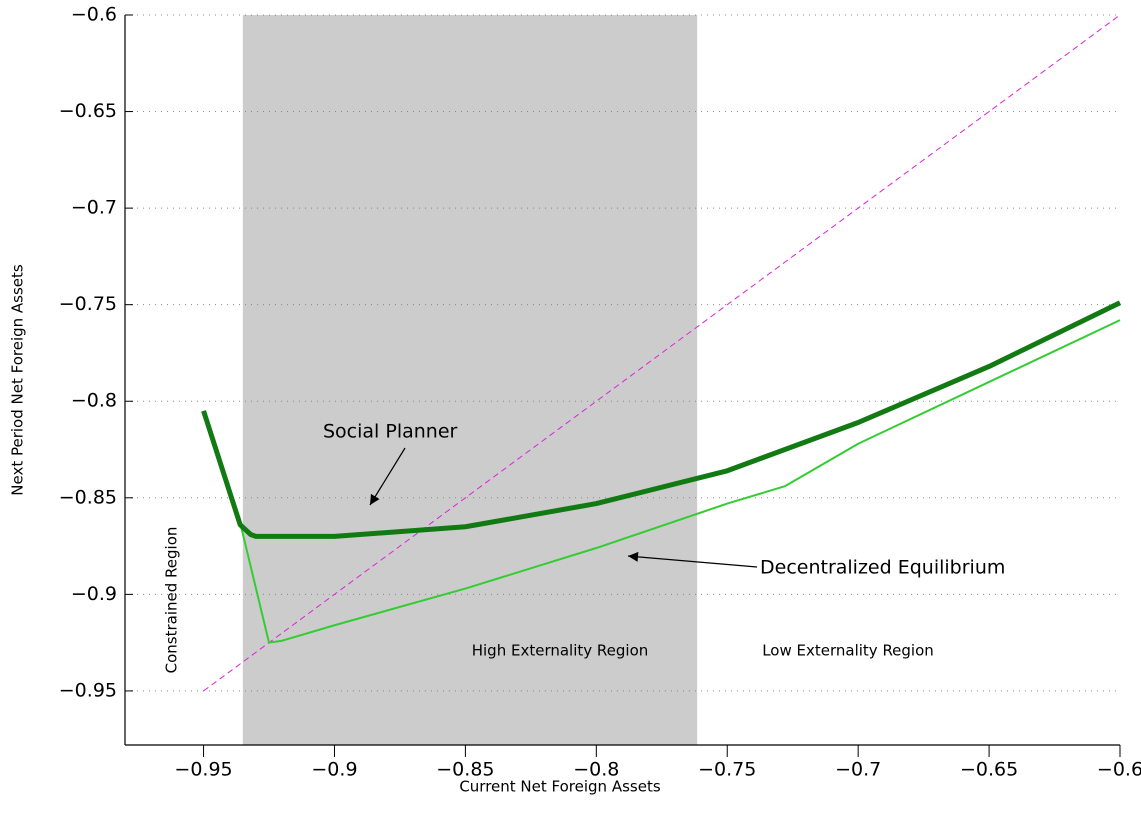 This screenshot has height=824, width=1141. Describe the element at coordinates (465, 770) in the screenshot. I see `x-tick-label: −0.85` at that location.